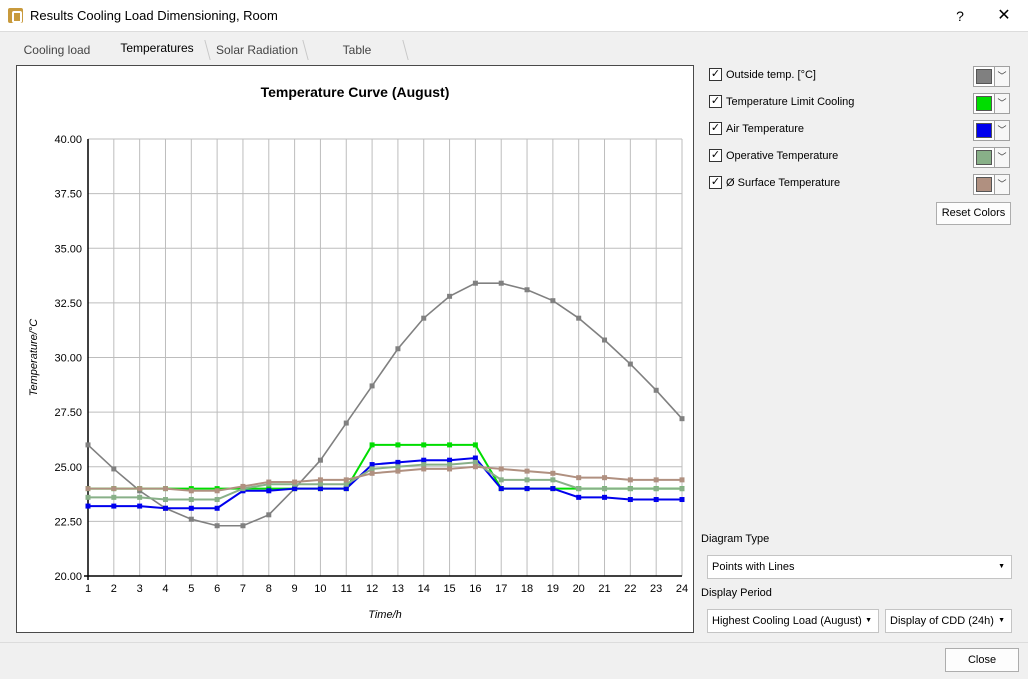 The image size is (1028, 679). I want to click on operative-temp-checkbox: ✓, so click(715, 155).